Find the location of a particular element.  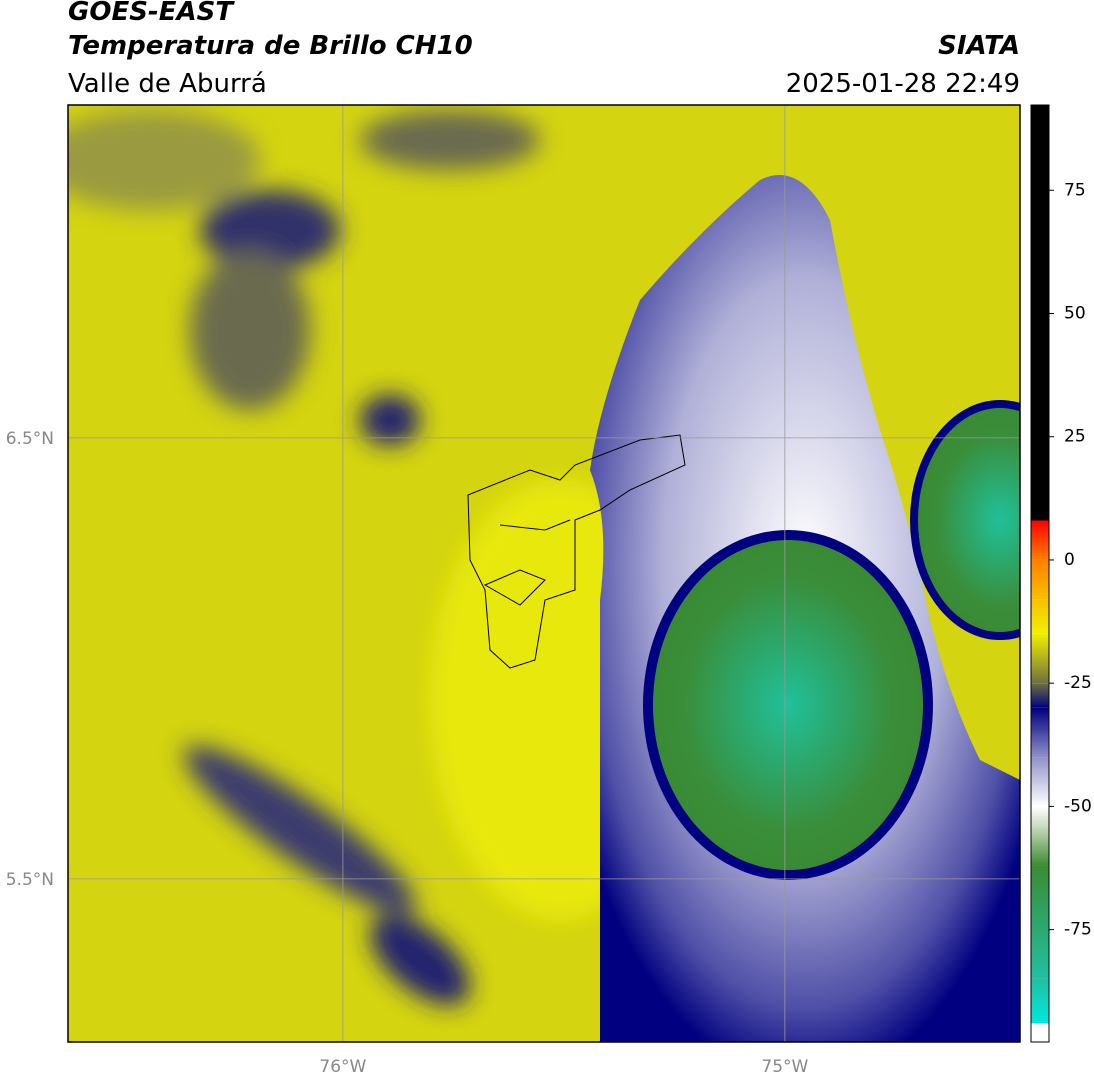

colorbar-frame is located at coordinates (1040, 573).